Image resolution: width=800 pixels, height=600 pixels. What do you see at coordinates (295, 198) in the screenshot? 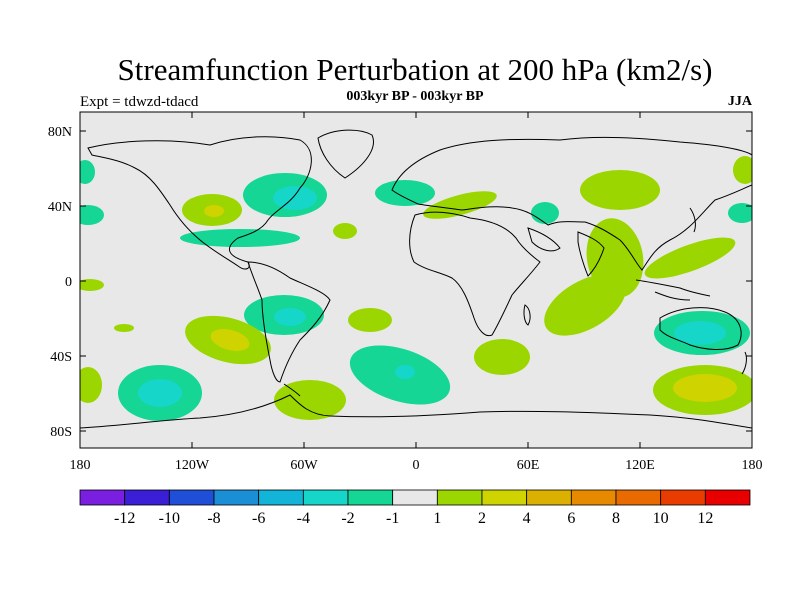
I see `contour-neg-north-america-core` at bounding box center [295, 198].